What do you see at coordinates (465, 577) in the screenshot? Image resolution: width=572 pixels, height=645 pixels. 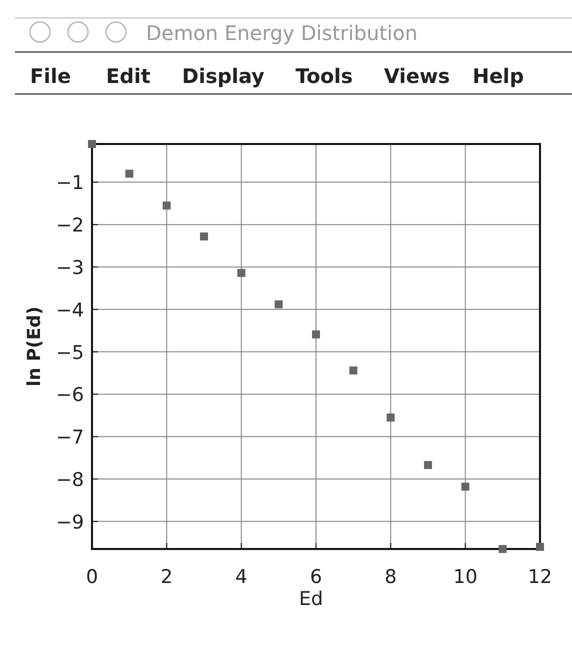 I see `x-tick-label: 10` at bounding box center [465, 577].